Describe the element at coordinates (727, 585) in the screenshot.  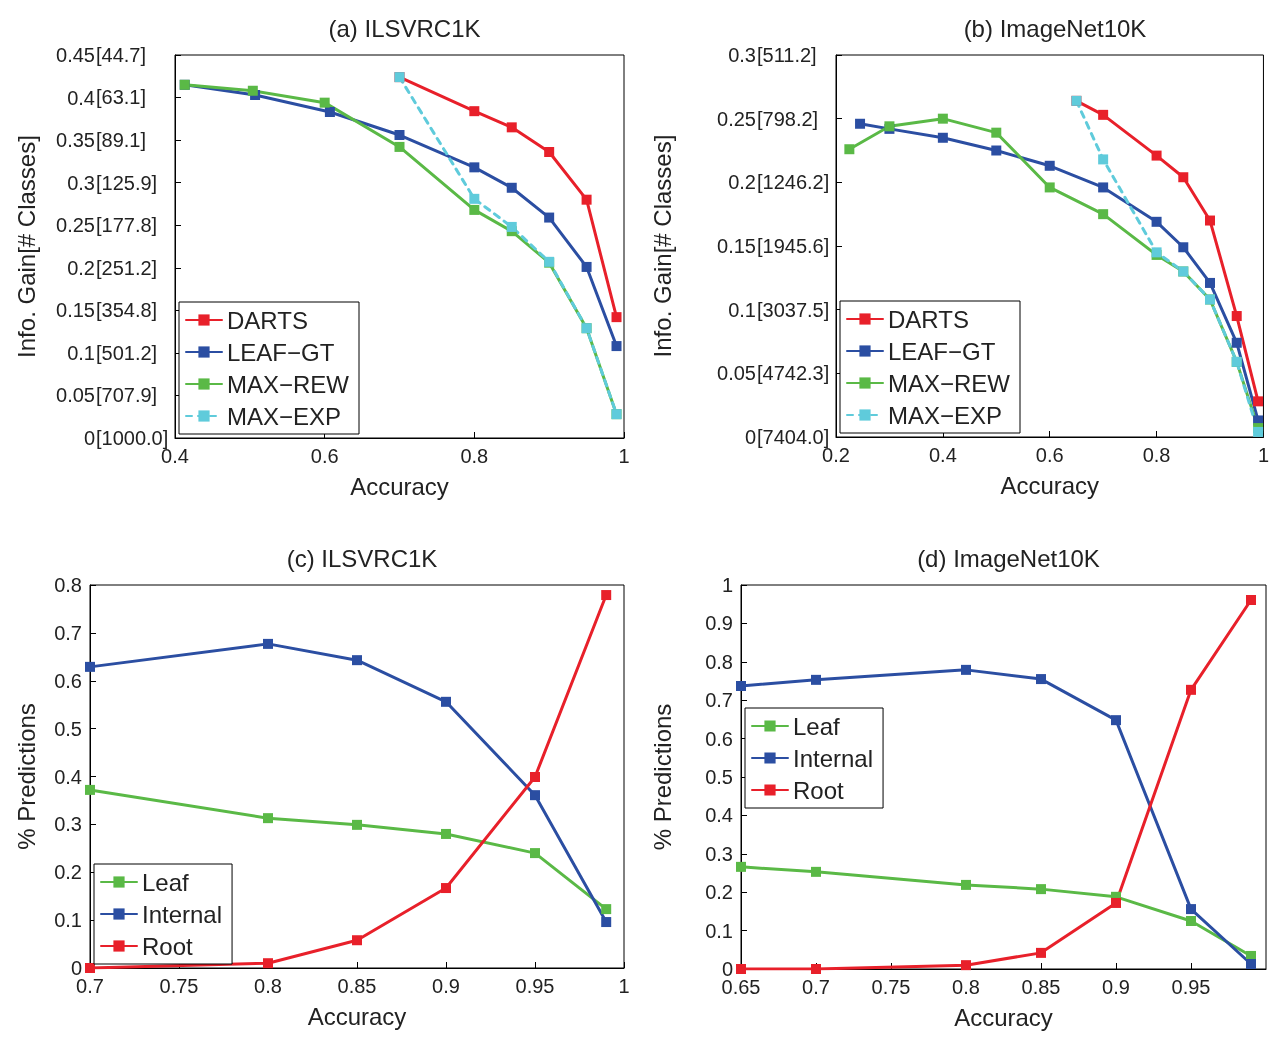
I see `y-tick-label: 1` at that location.